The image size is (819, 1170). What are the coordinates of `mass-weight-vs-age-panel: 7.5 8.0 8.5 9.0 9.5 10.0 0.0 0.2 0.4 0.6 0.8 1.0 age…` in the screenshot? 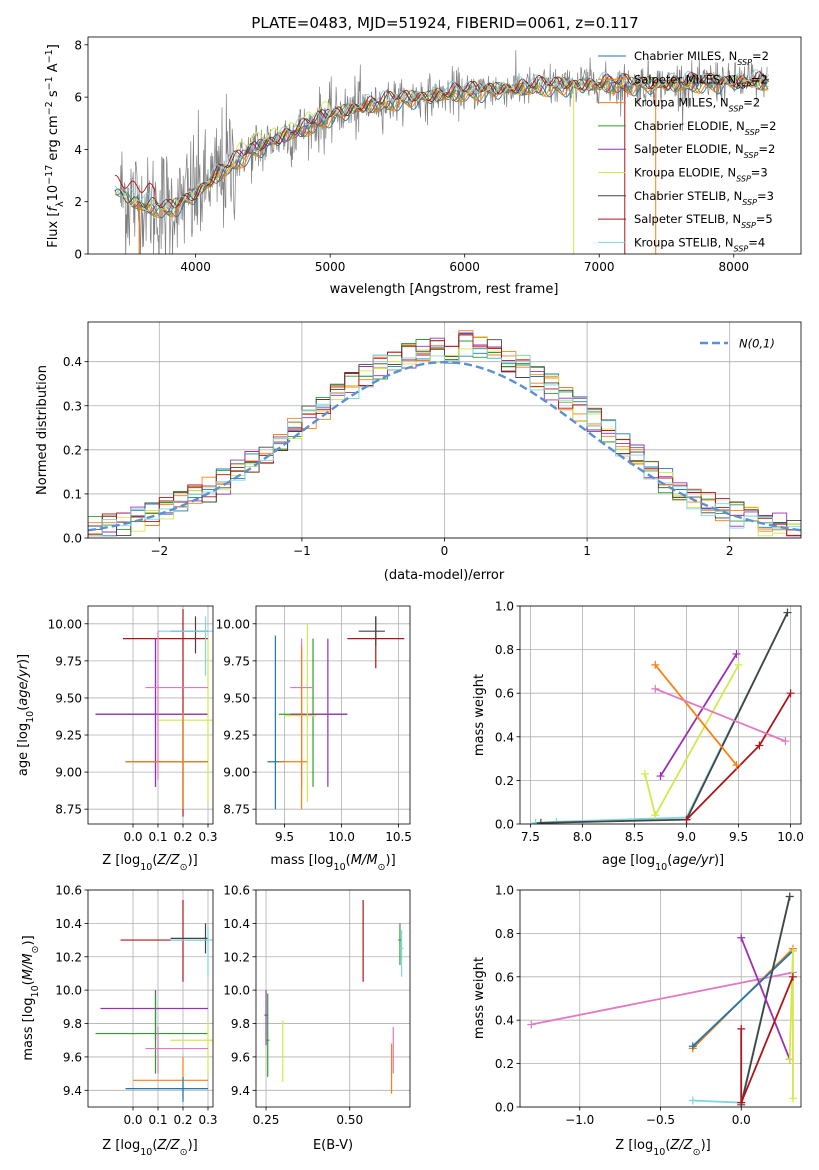 It's located at (638, 736).